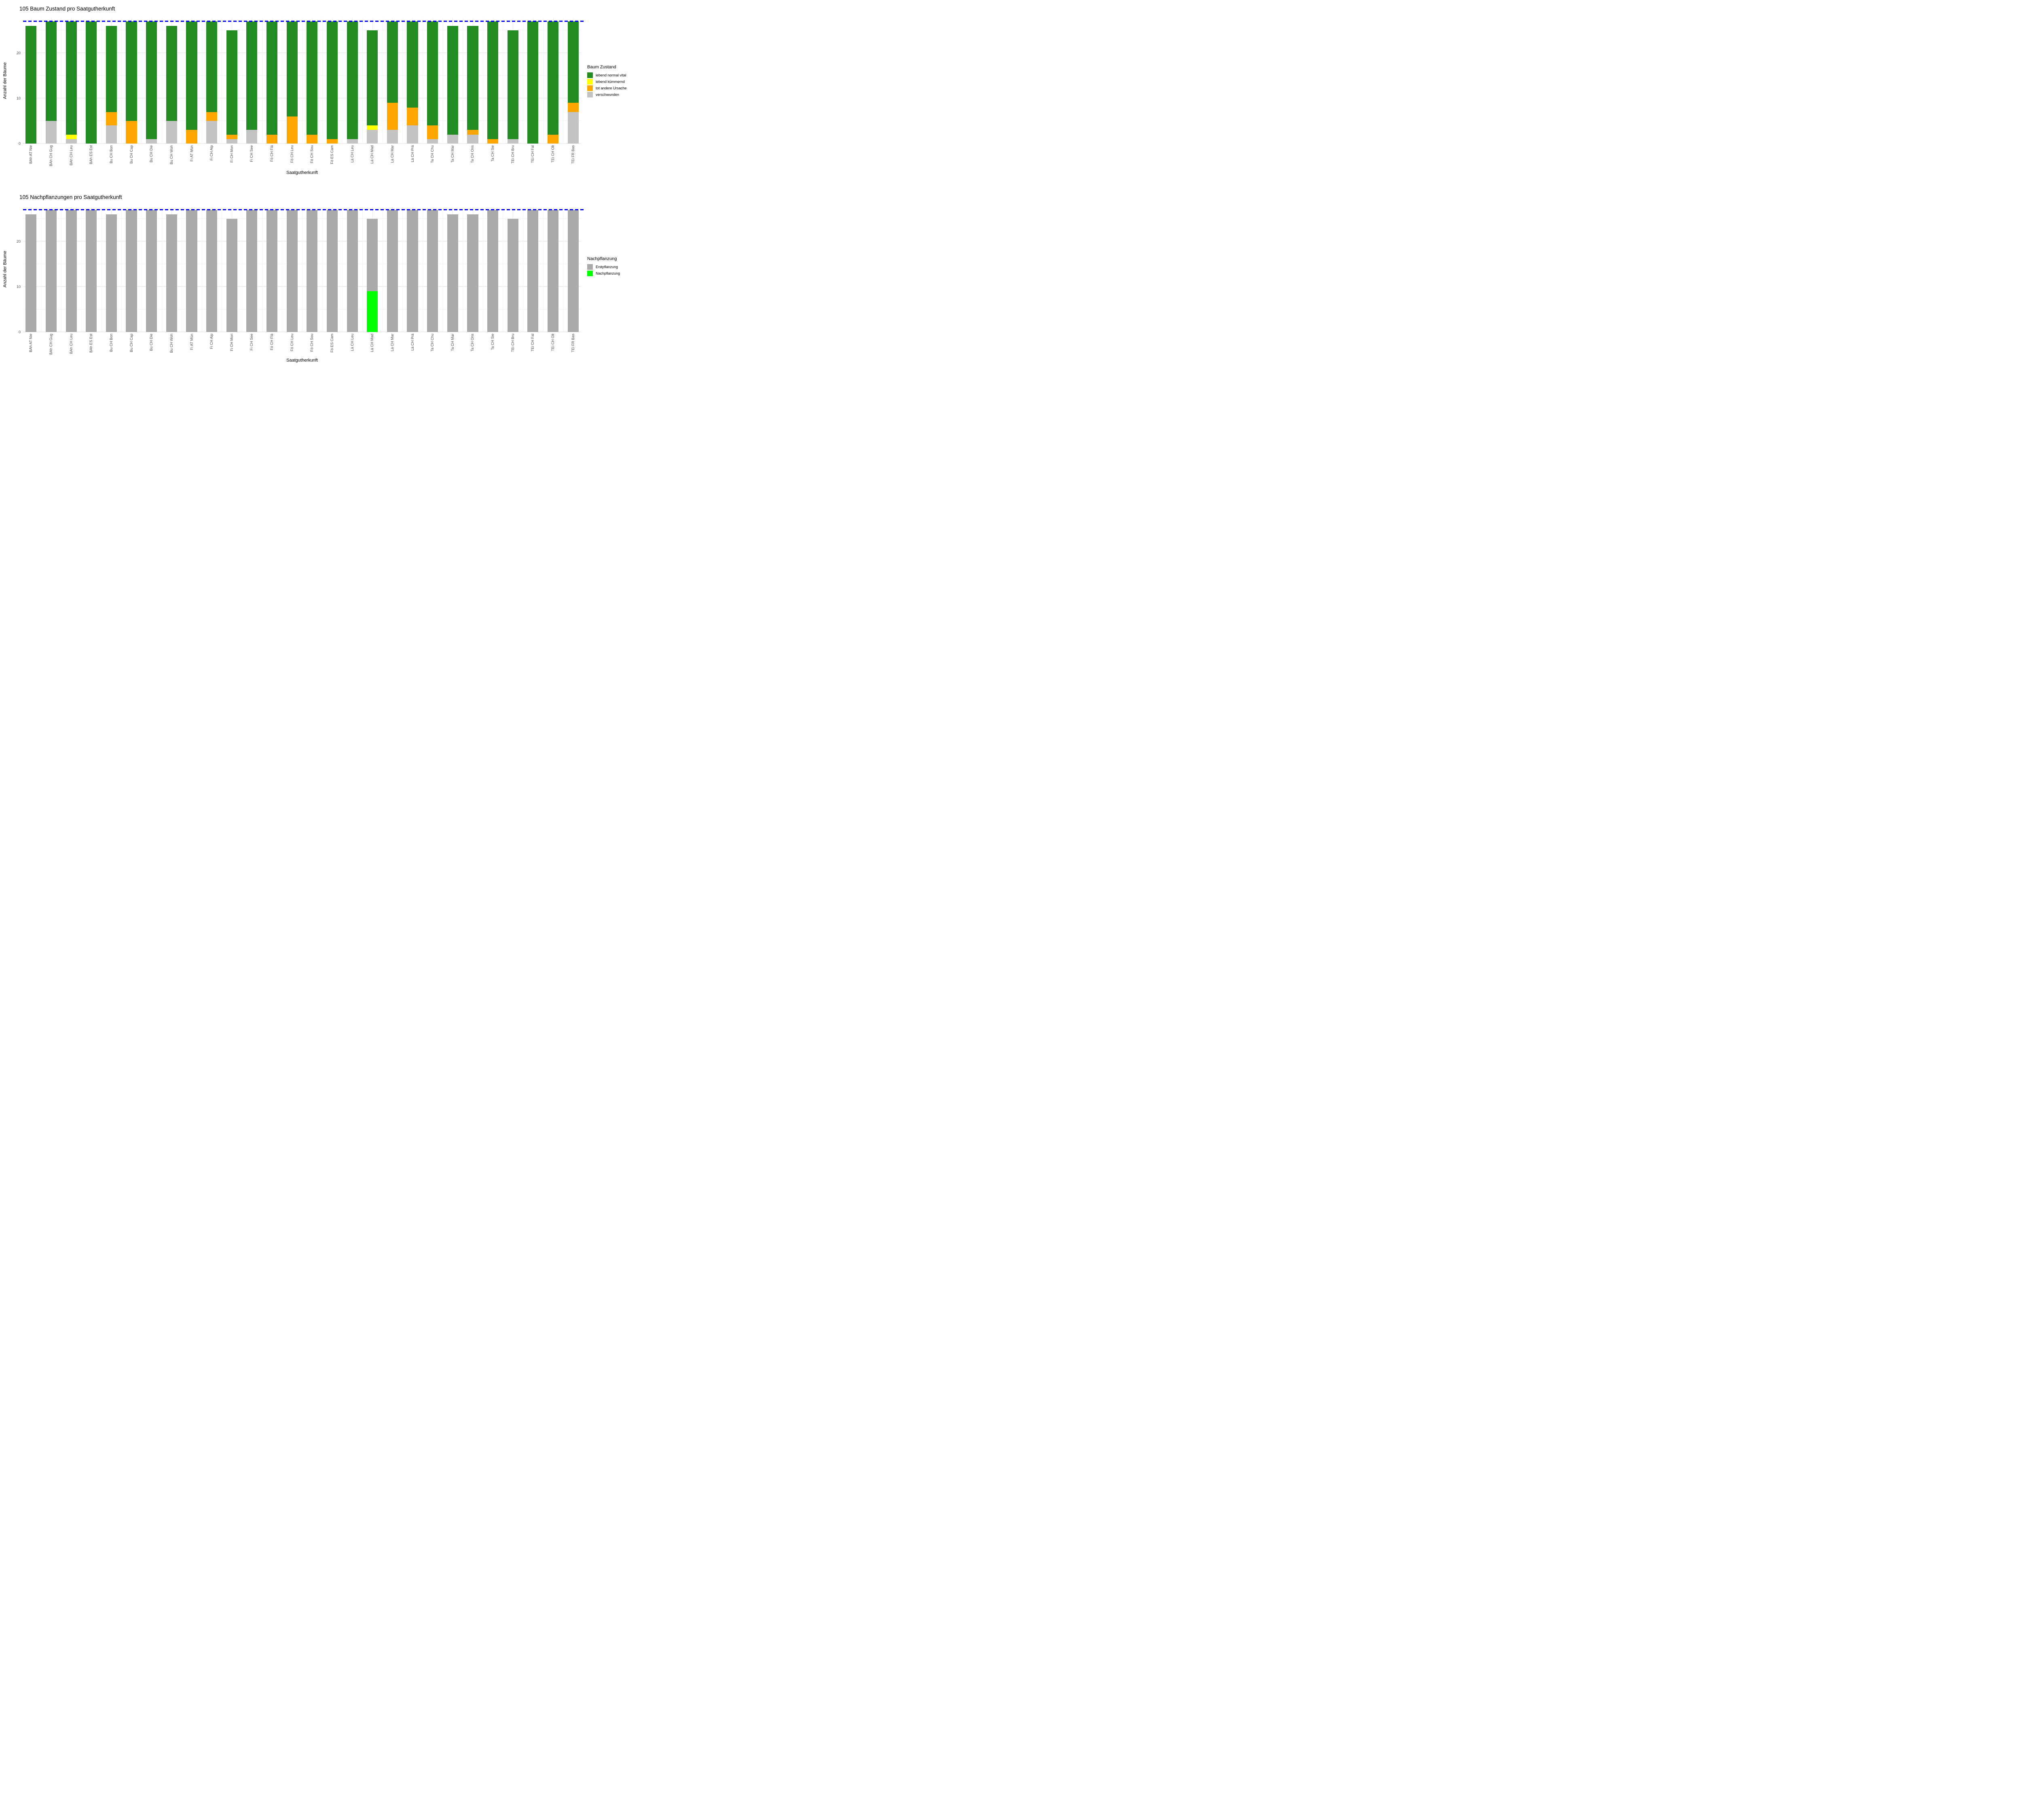 This screenshot has height=1820, width=2022. I want to click on x-tick-label: TEi CH Olt, so click(553, 154).